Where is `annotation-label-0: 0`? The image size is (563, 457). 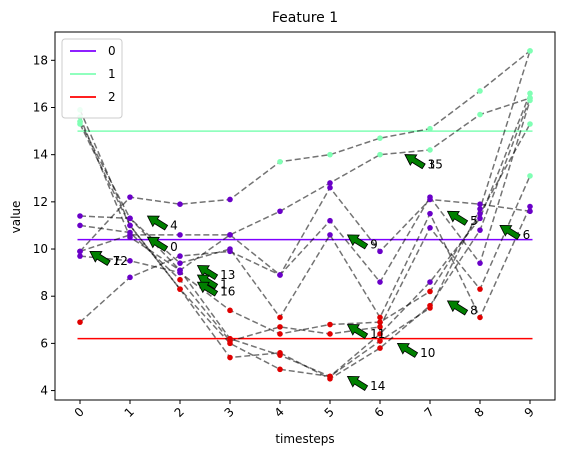 annotation-label-0: 0 is located at coordinates (174, 247).